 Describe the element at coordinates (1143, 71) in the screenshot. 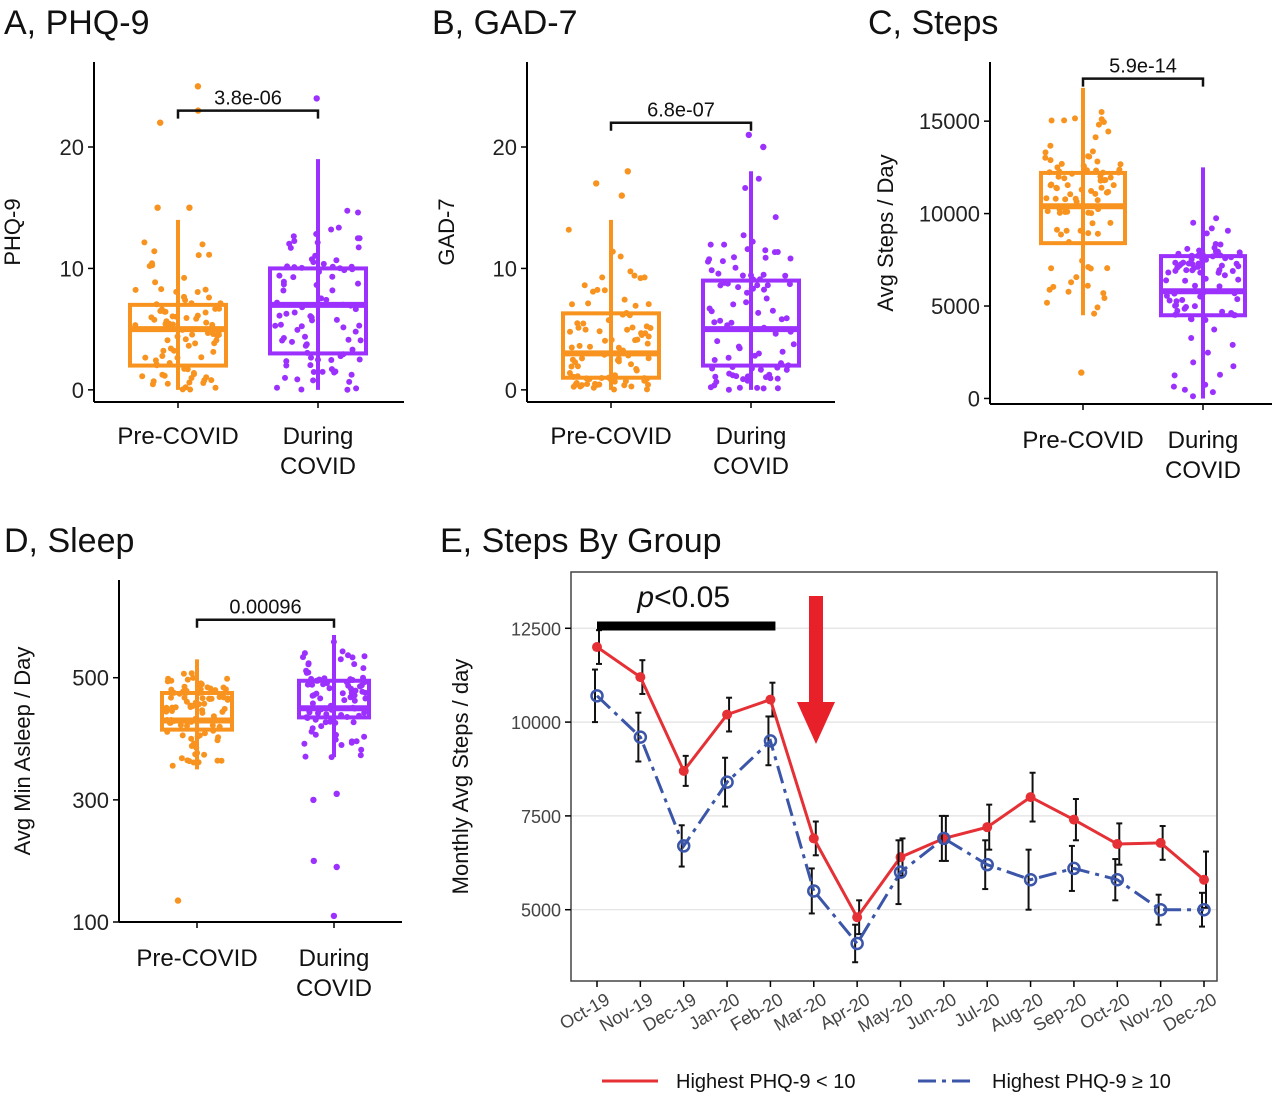

I see `comparison-bracket: 5.9e-14` at that location.